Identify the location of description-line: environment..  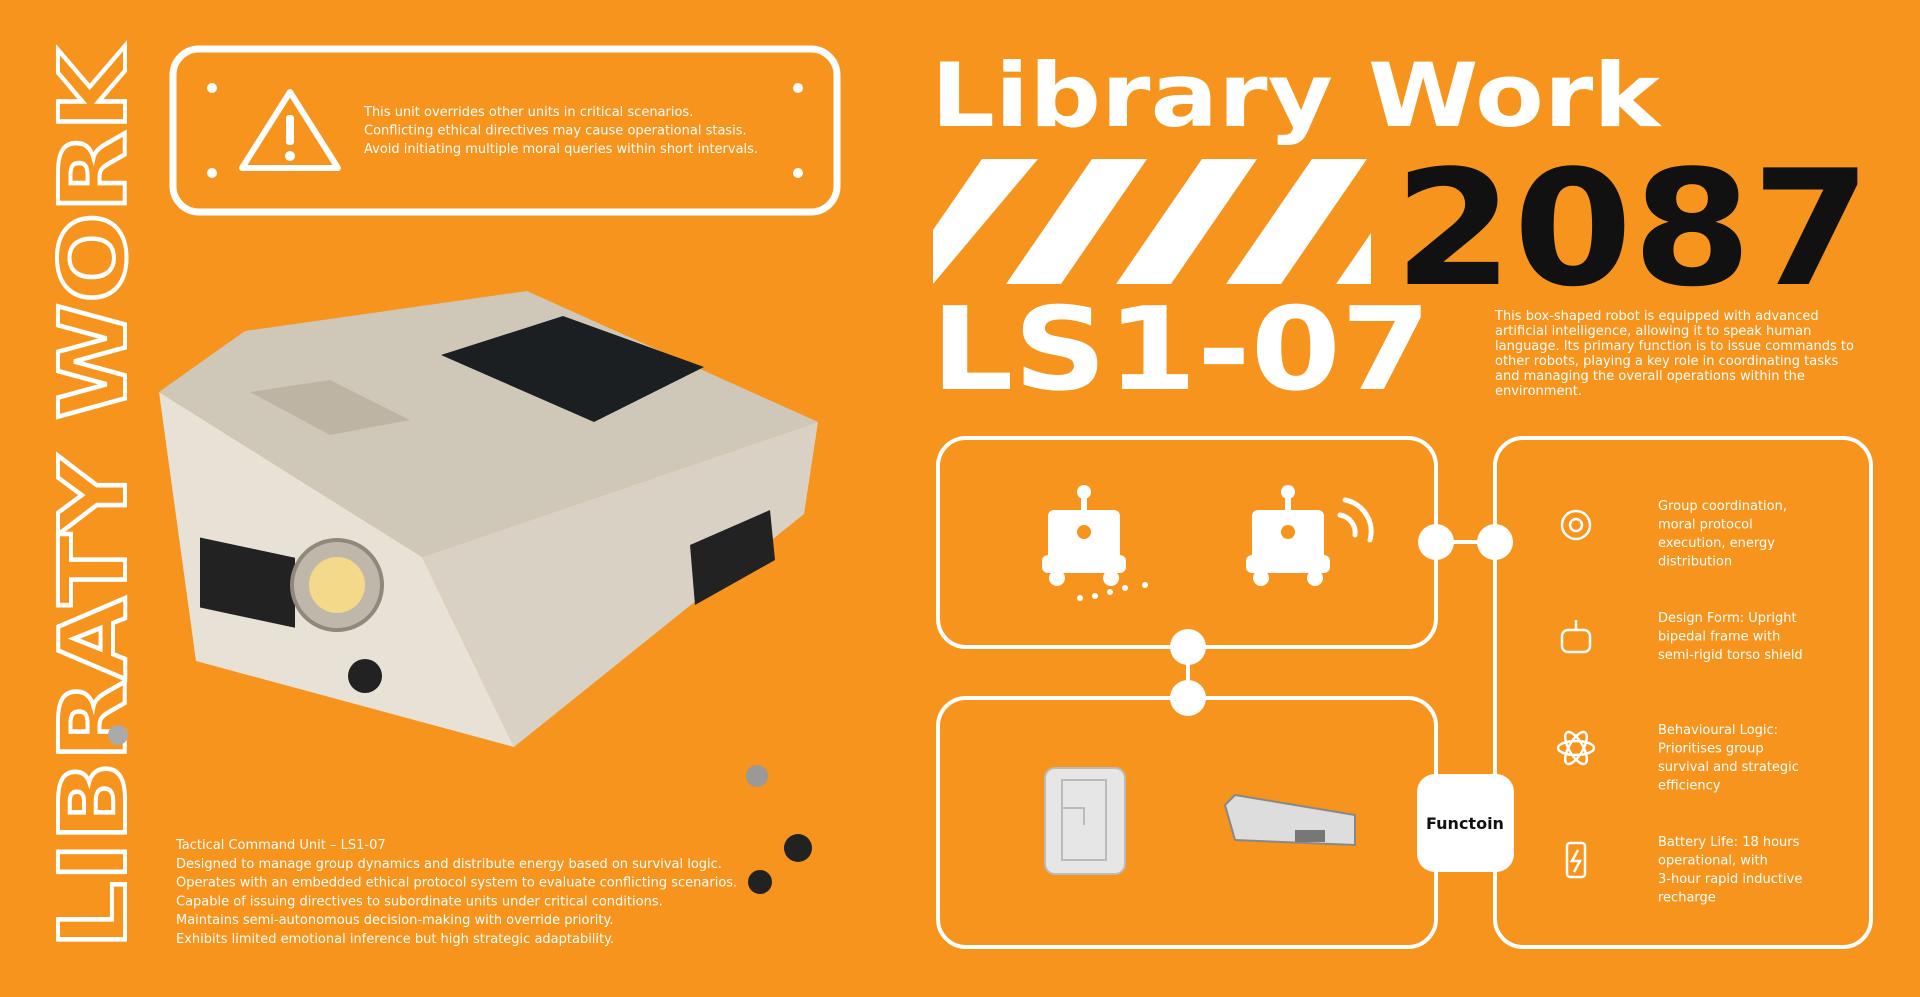
(1538, 391).